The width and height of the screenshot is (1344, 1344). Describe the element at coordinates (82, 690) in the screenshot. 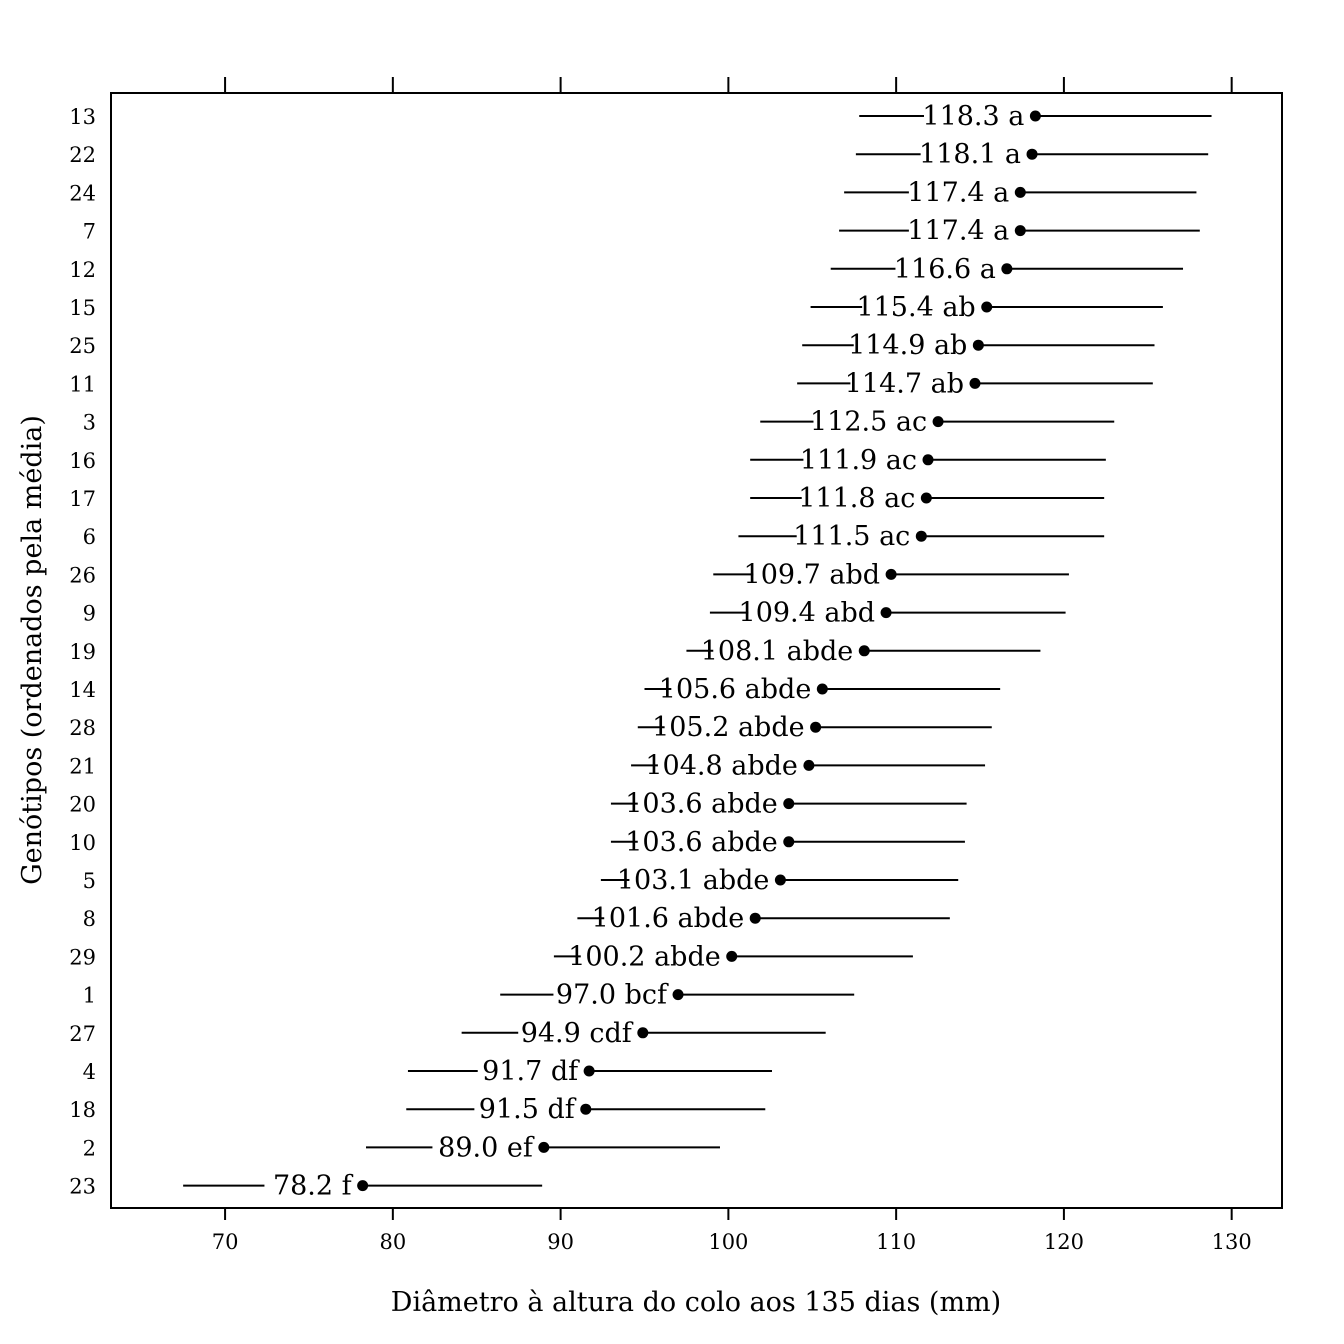

I see `y-tick-label-14: 14` at that location.